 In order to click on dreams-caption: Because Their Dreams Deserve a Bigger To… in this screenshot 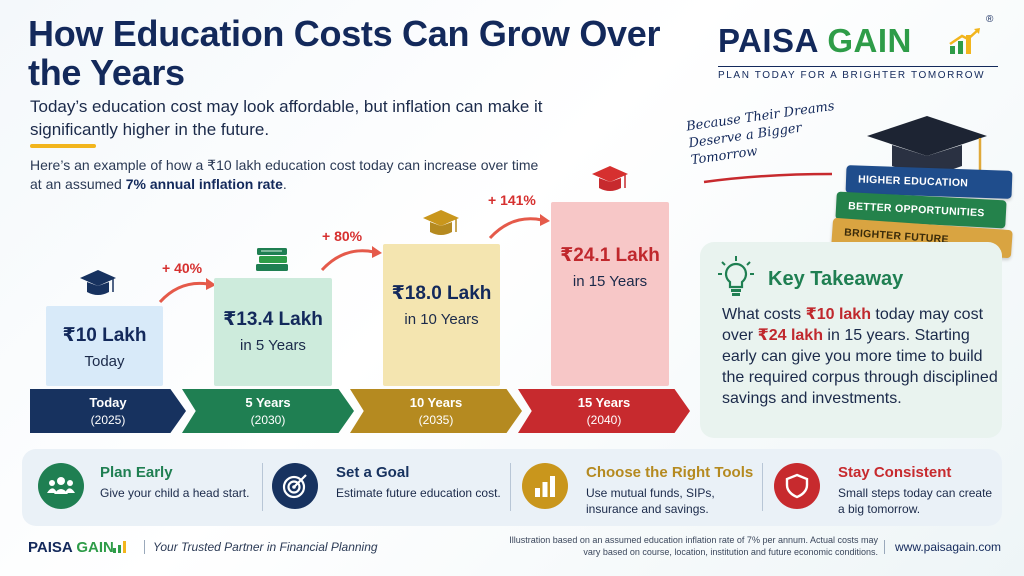, I will do `click(760, 133)`.